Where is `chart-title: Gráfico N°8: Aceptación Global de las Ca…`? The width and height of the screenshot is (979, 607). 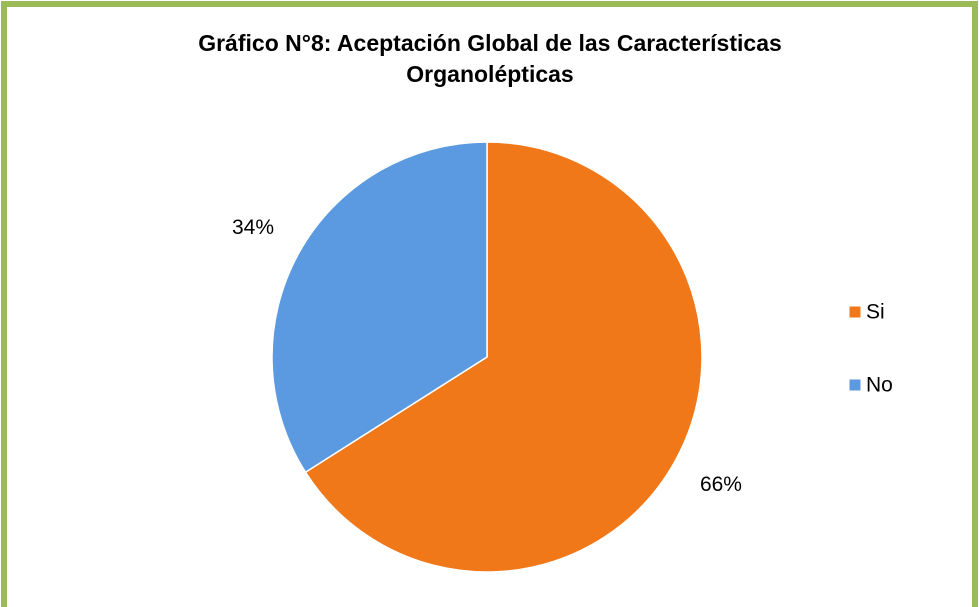 chart-title: Gráfico N°8: Aceptación Global de las Ca… is located at coordinates (490, 58).